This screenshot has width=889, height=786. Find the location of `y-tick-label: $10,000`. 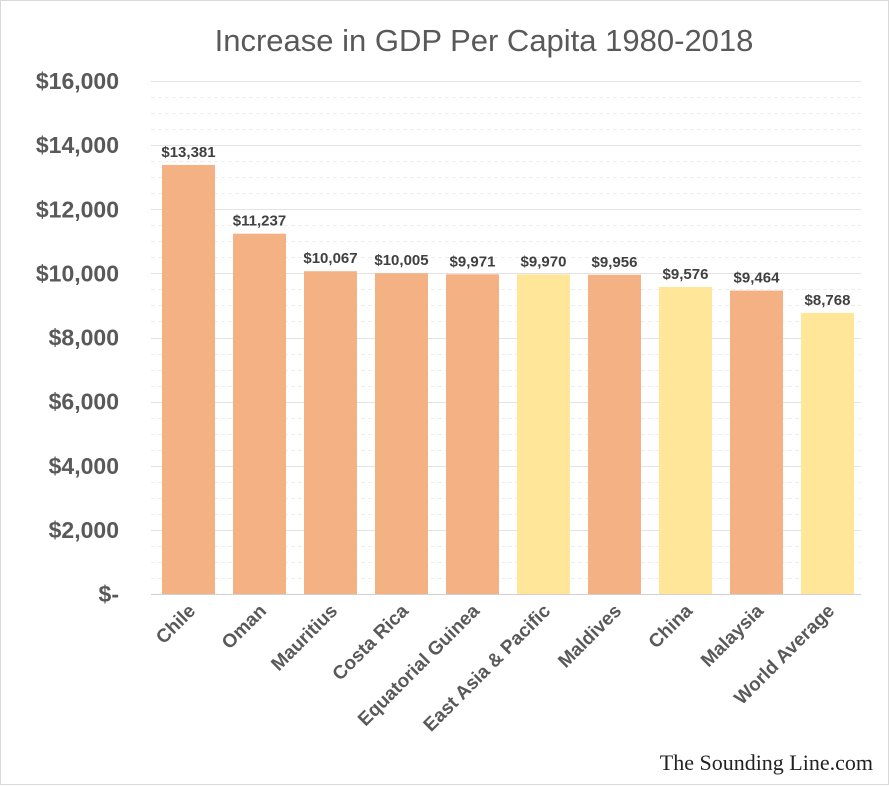

y-tick-label: $10,000 is located at coordinates (77, 273).